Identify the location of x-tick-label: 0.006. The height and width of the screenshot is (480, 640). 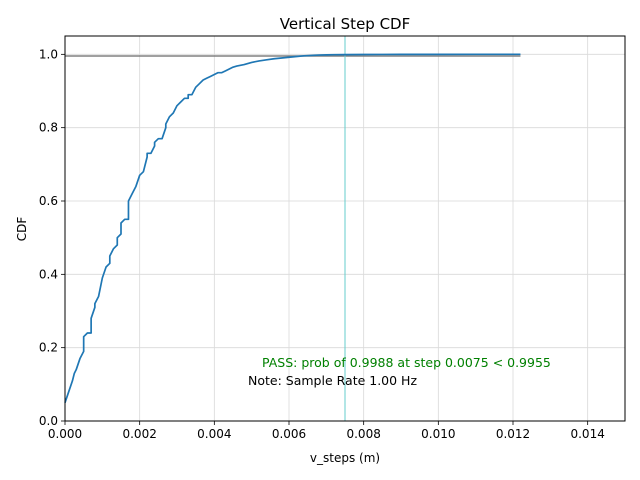
(289, 434).